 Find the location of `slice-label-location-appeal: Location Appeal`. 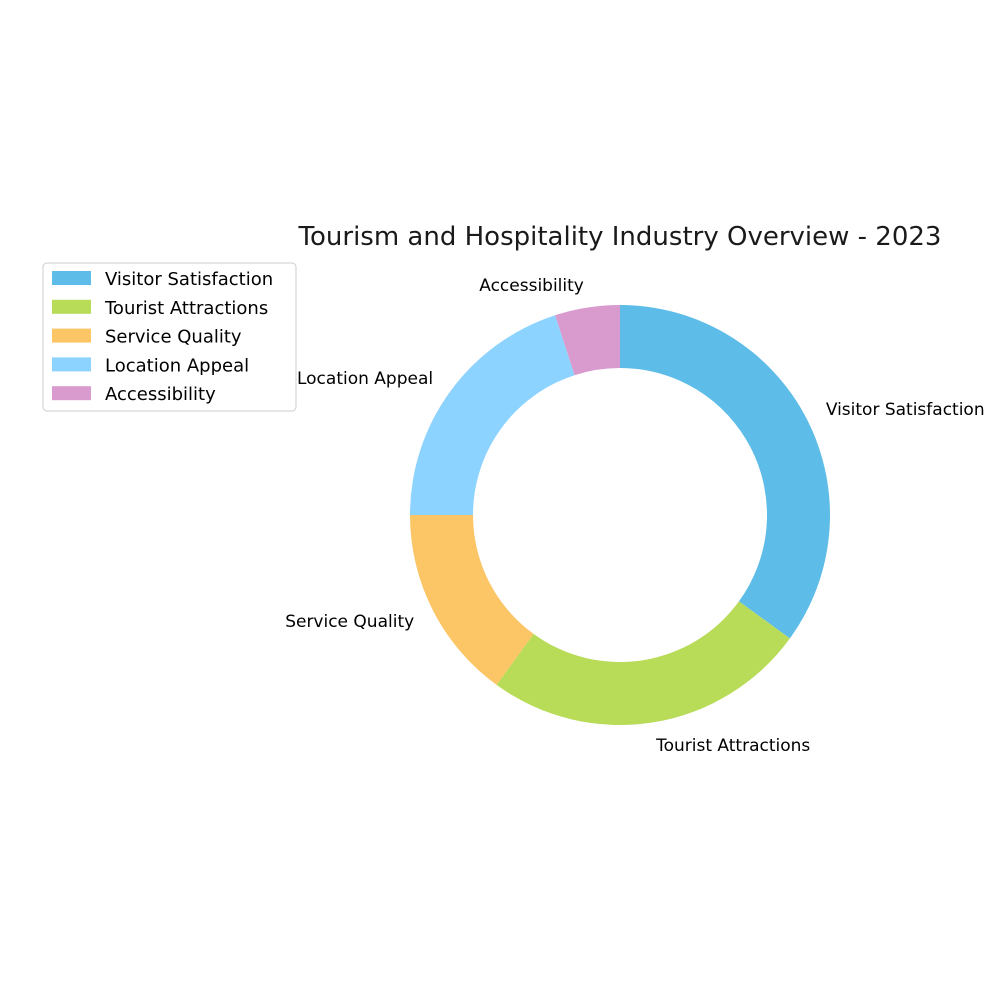

slice-label-location-appeal: Location Appeal is located at coordinates (365, 379).